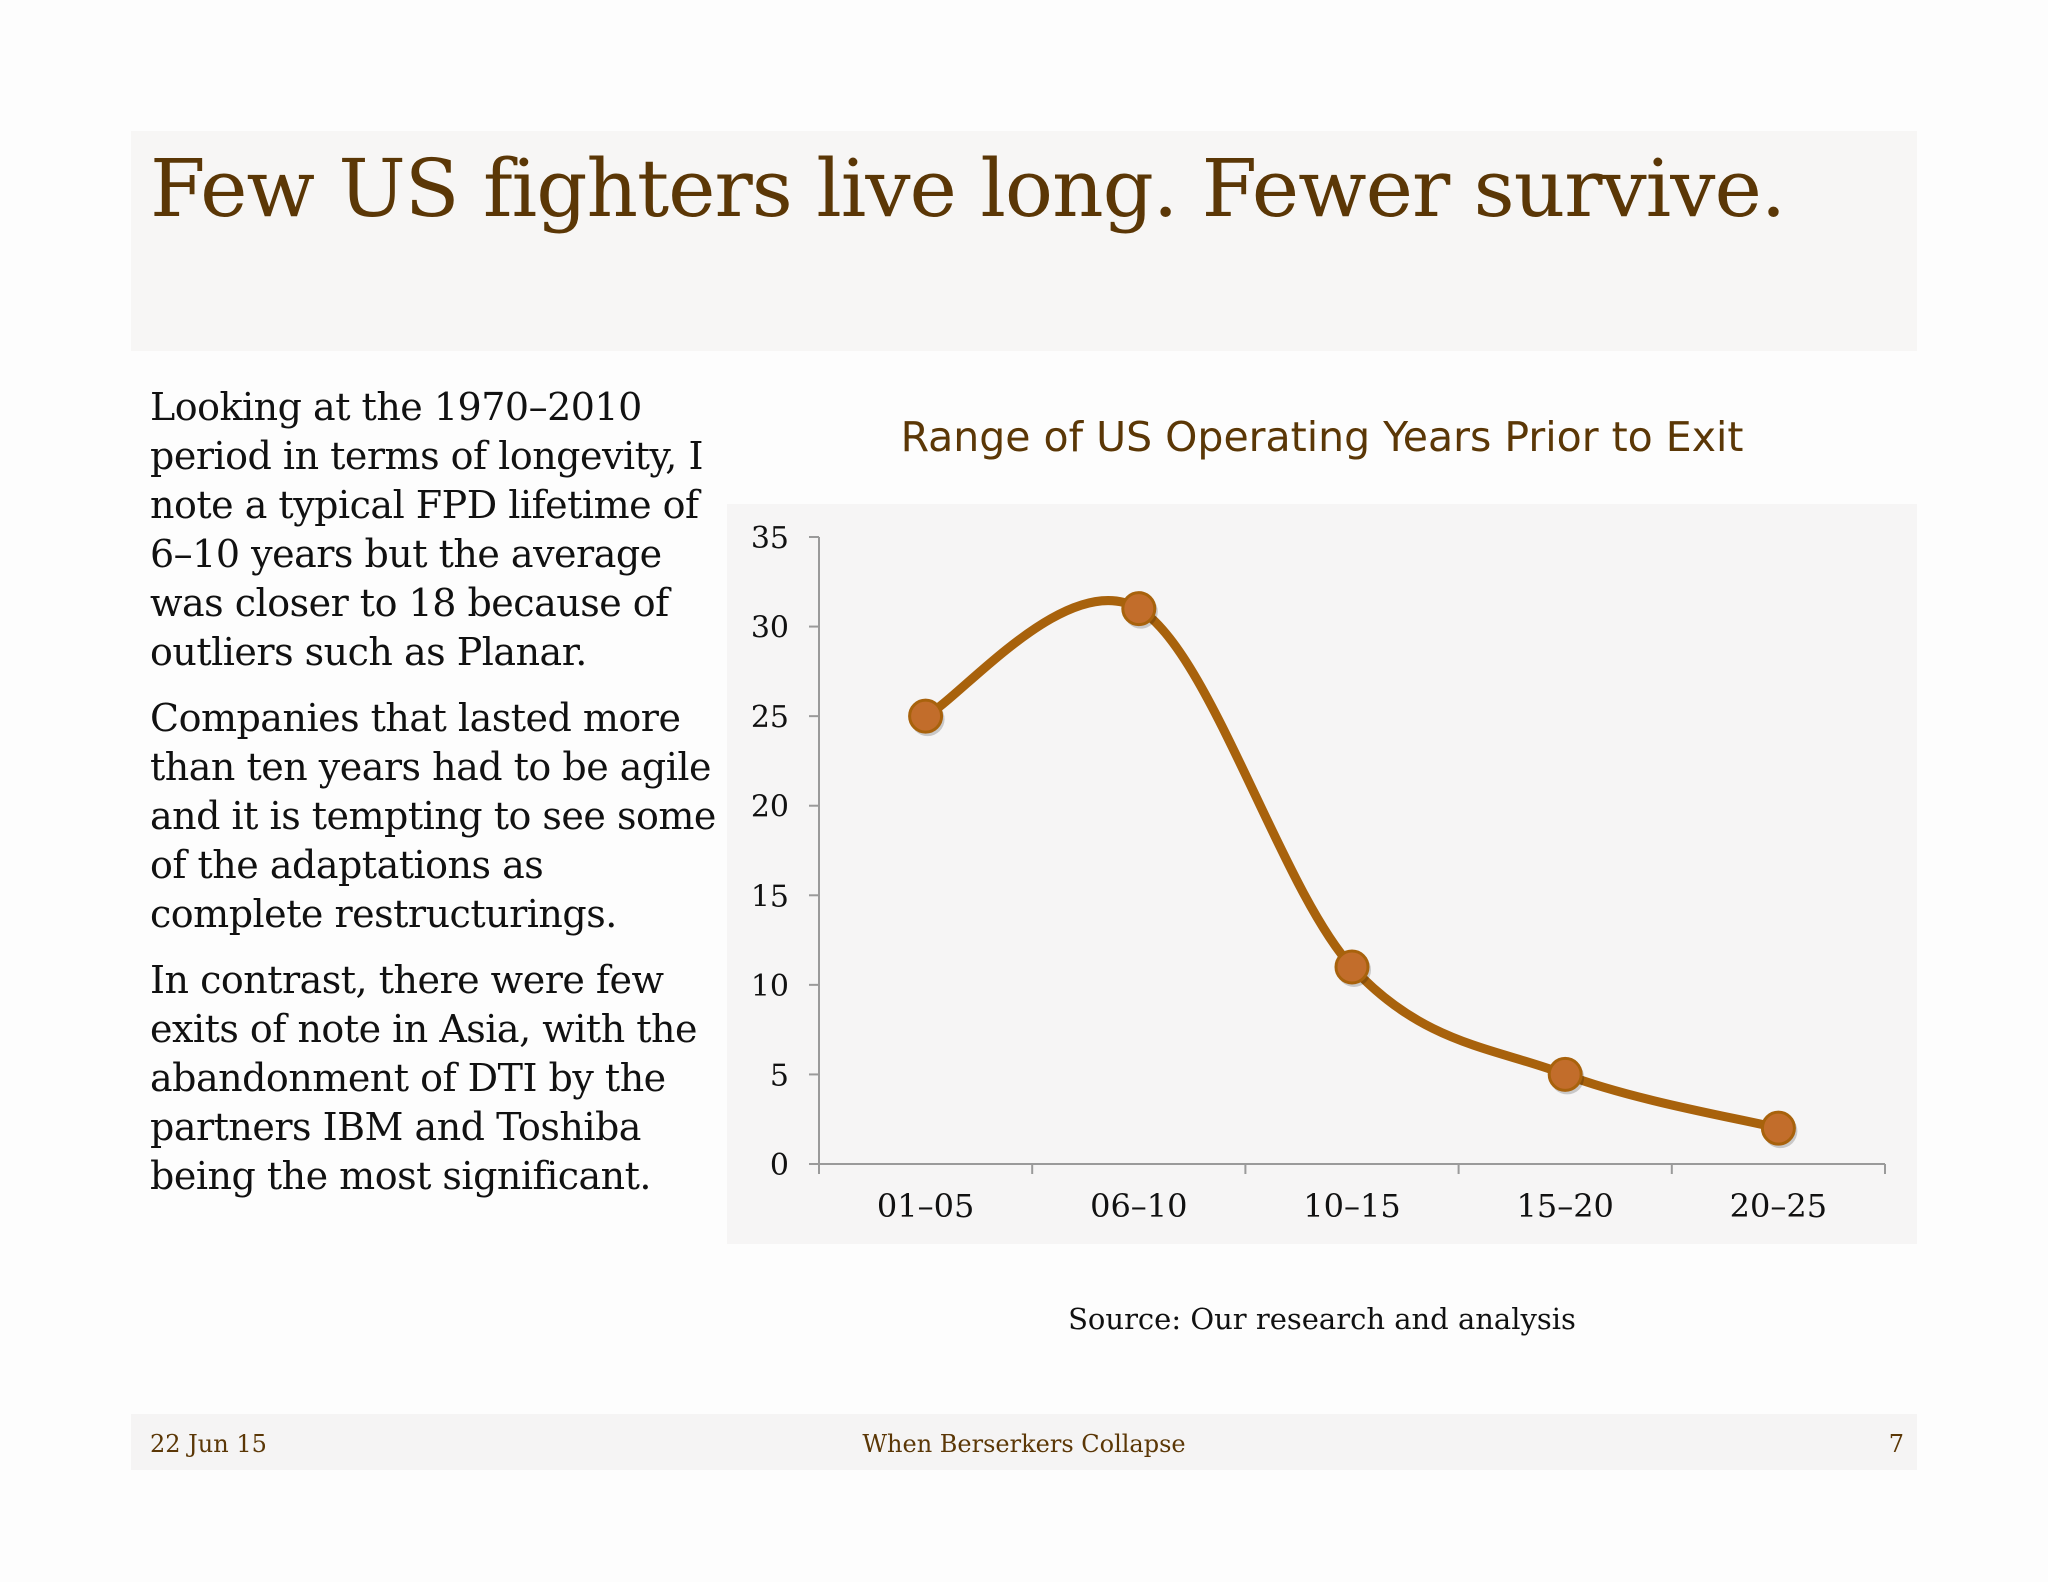 Image resolution: width=2048 pixels, height=1582 pixels. I want to click on y-tick-label: 10, so click(770, 986).